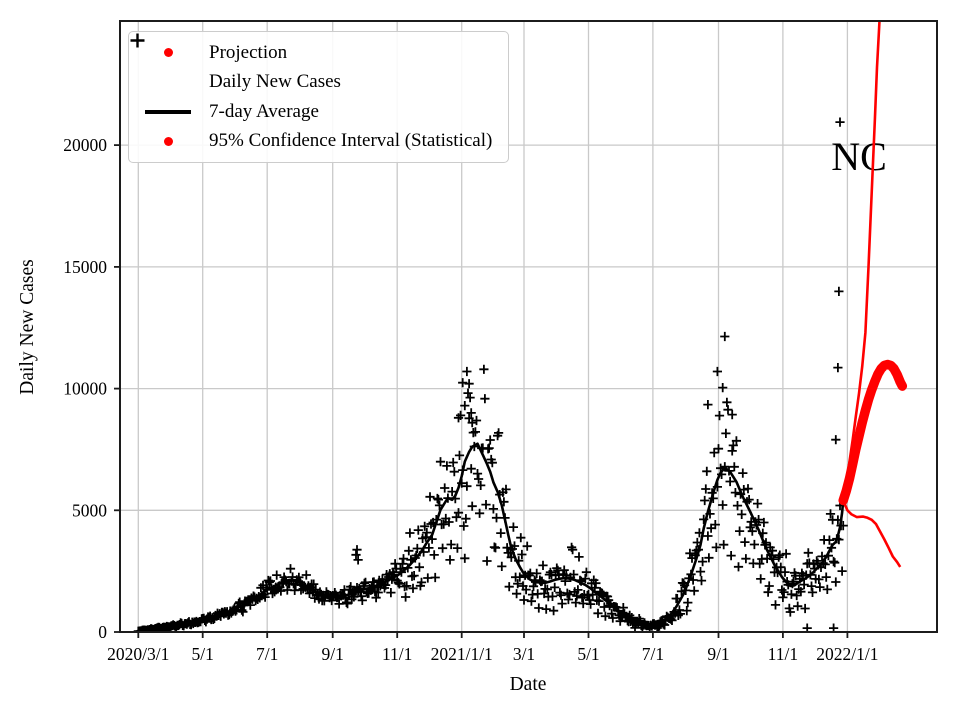  What do you see at coordinates (138, 654) in the screenshot?
I see `x-tick-label: 2020/3/1` at bounding box center [138, 654].